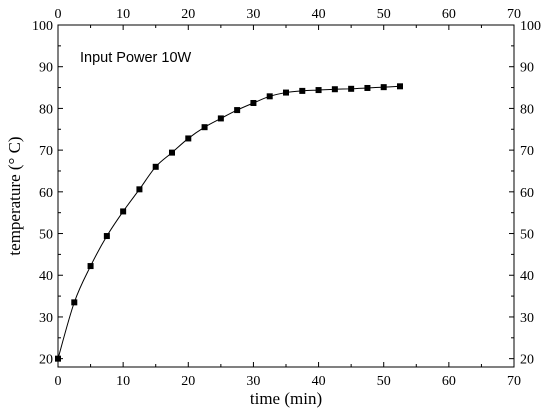 The width and height of the screenshot is (550, 412). What do you see at coordinates (527, 235) in the screenshot?
I see `y-tick-label-right: 50` at bounding box center [527, 235].